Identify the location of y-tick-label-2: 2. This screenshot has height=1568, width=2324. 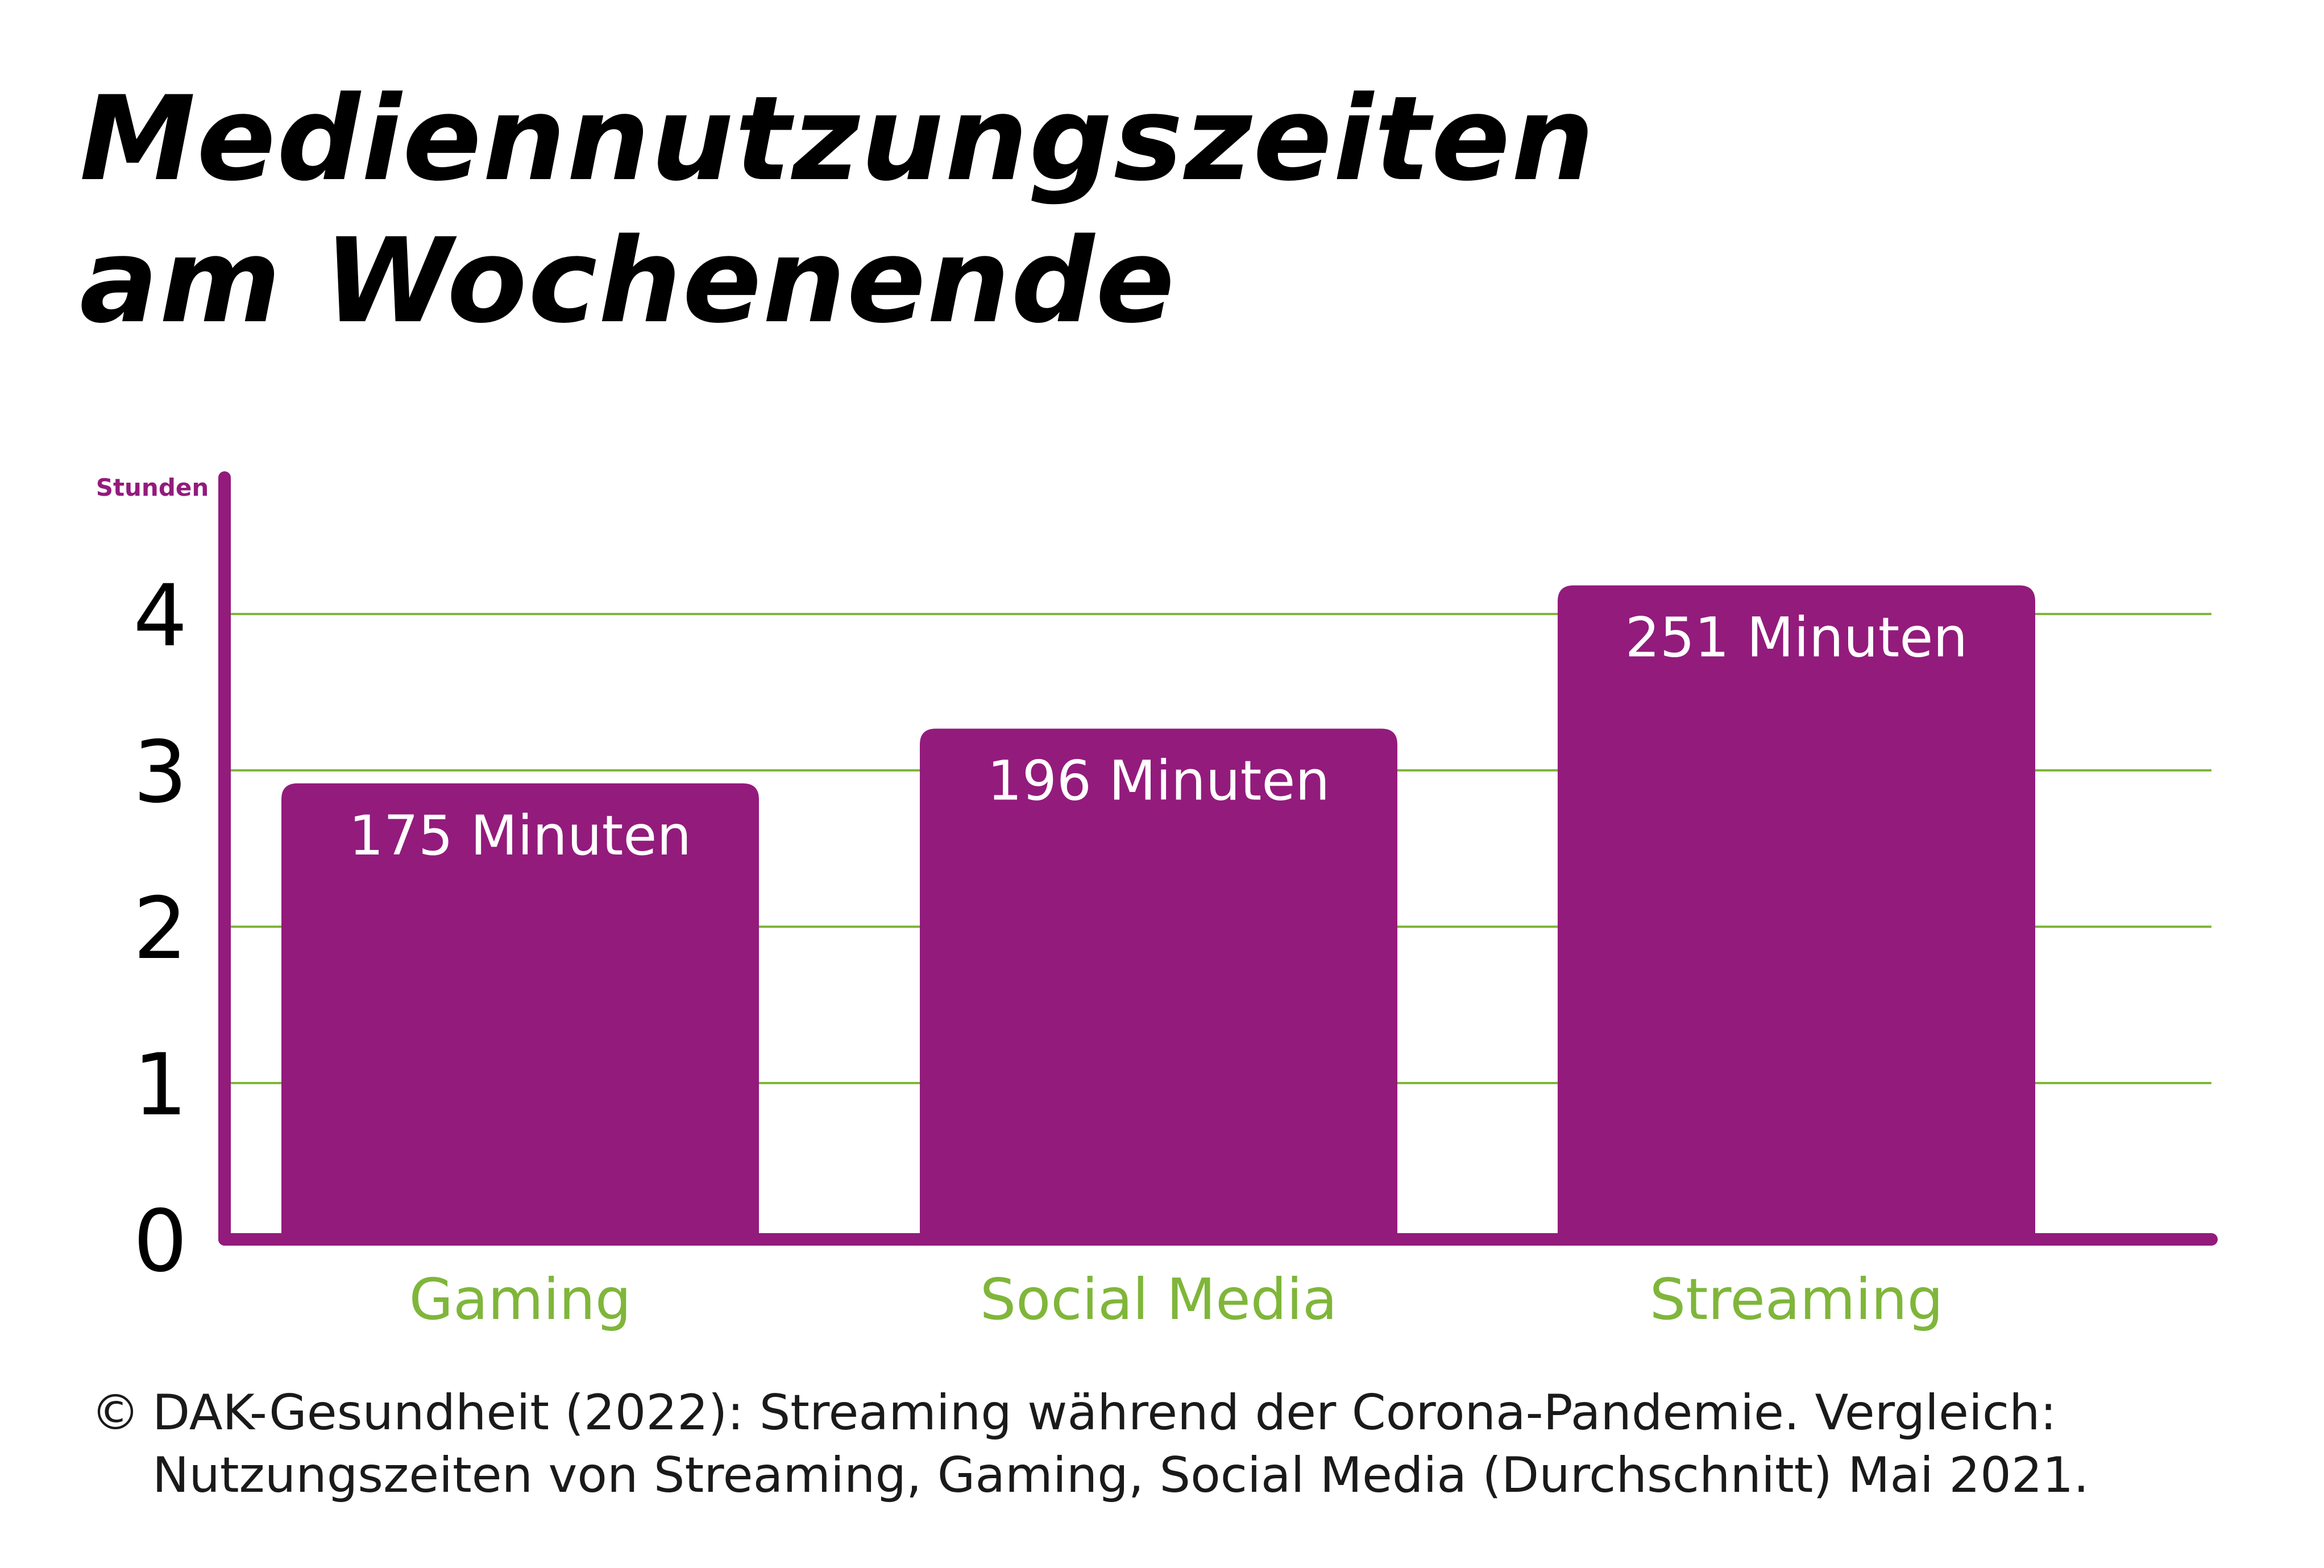
(160, 929).